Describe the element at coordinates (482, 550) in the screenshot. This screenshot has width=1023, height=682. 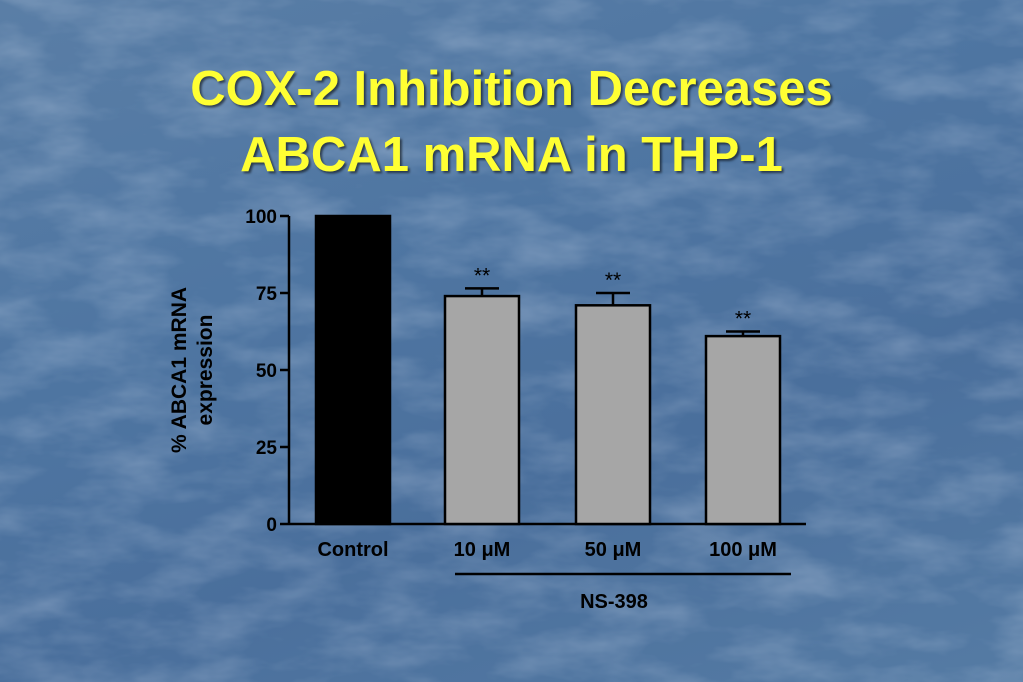
I see `x-tick-label: 10 μM` at that location.